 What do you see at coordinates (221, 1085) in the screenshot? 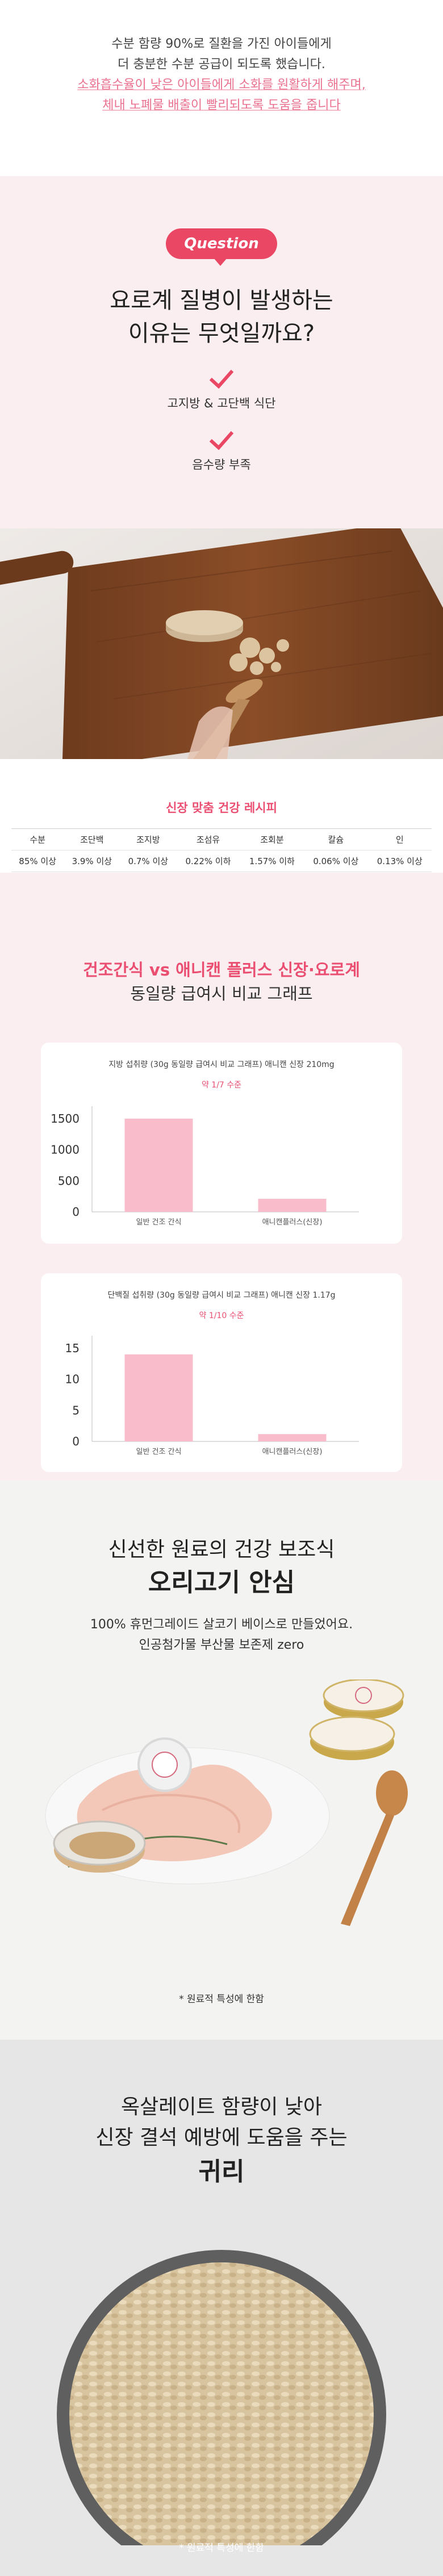
I see `chart-subtitle: 약 1/7 수준` at bounding box center [221, 1085].